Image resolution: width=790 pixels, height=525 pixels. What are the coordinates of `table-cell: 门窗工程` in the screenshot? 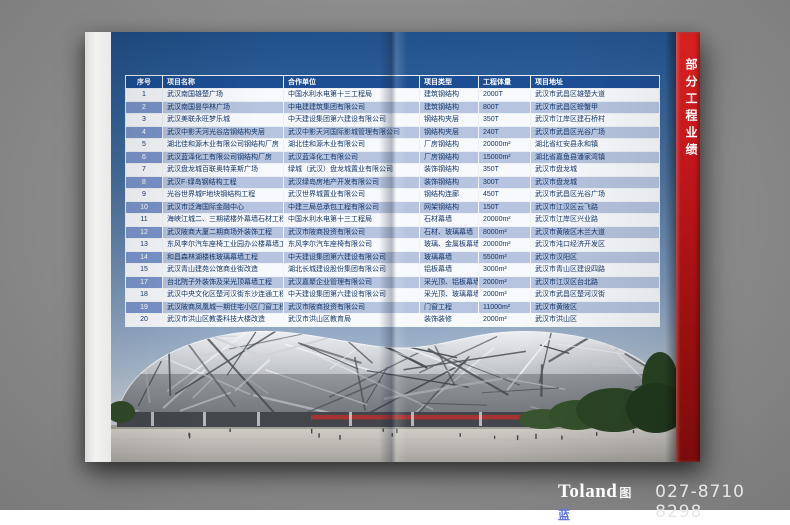 It's located at (449, 307).